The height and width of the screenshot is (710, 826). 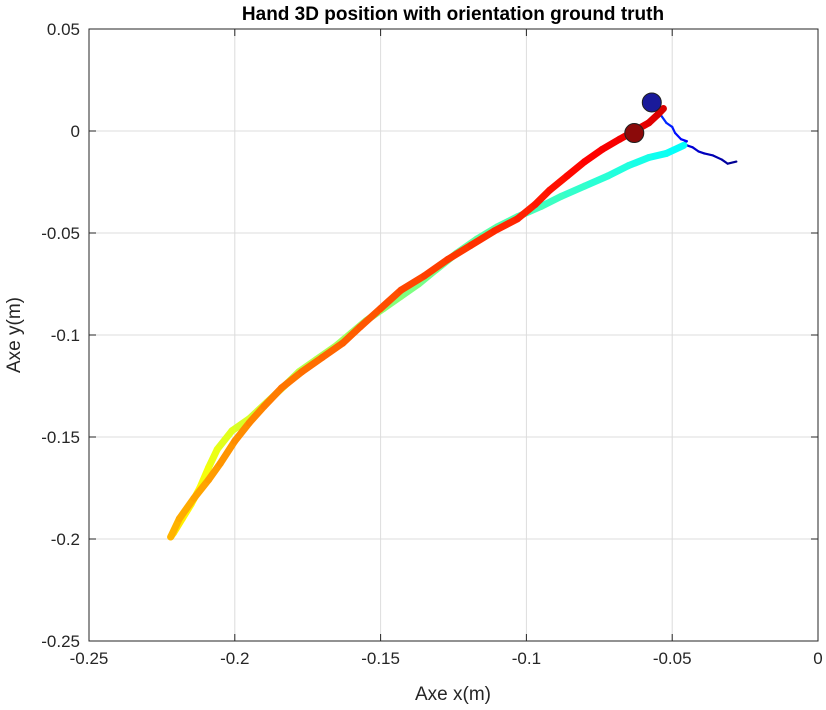 What do you see at coordinates (526, 658) in the screenshot?
I see `x-tick-label: -0.1` at bounding box center [526, 658].